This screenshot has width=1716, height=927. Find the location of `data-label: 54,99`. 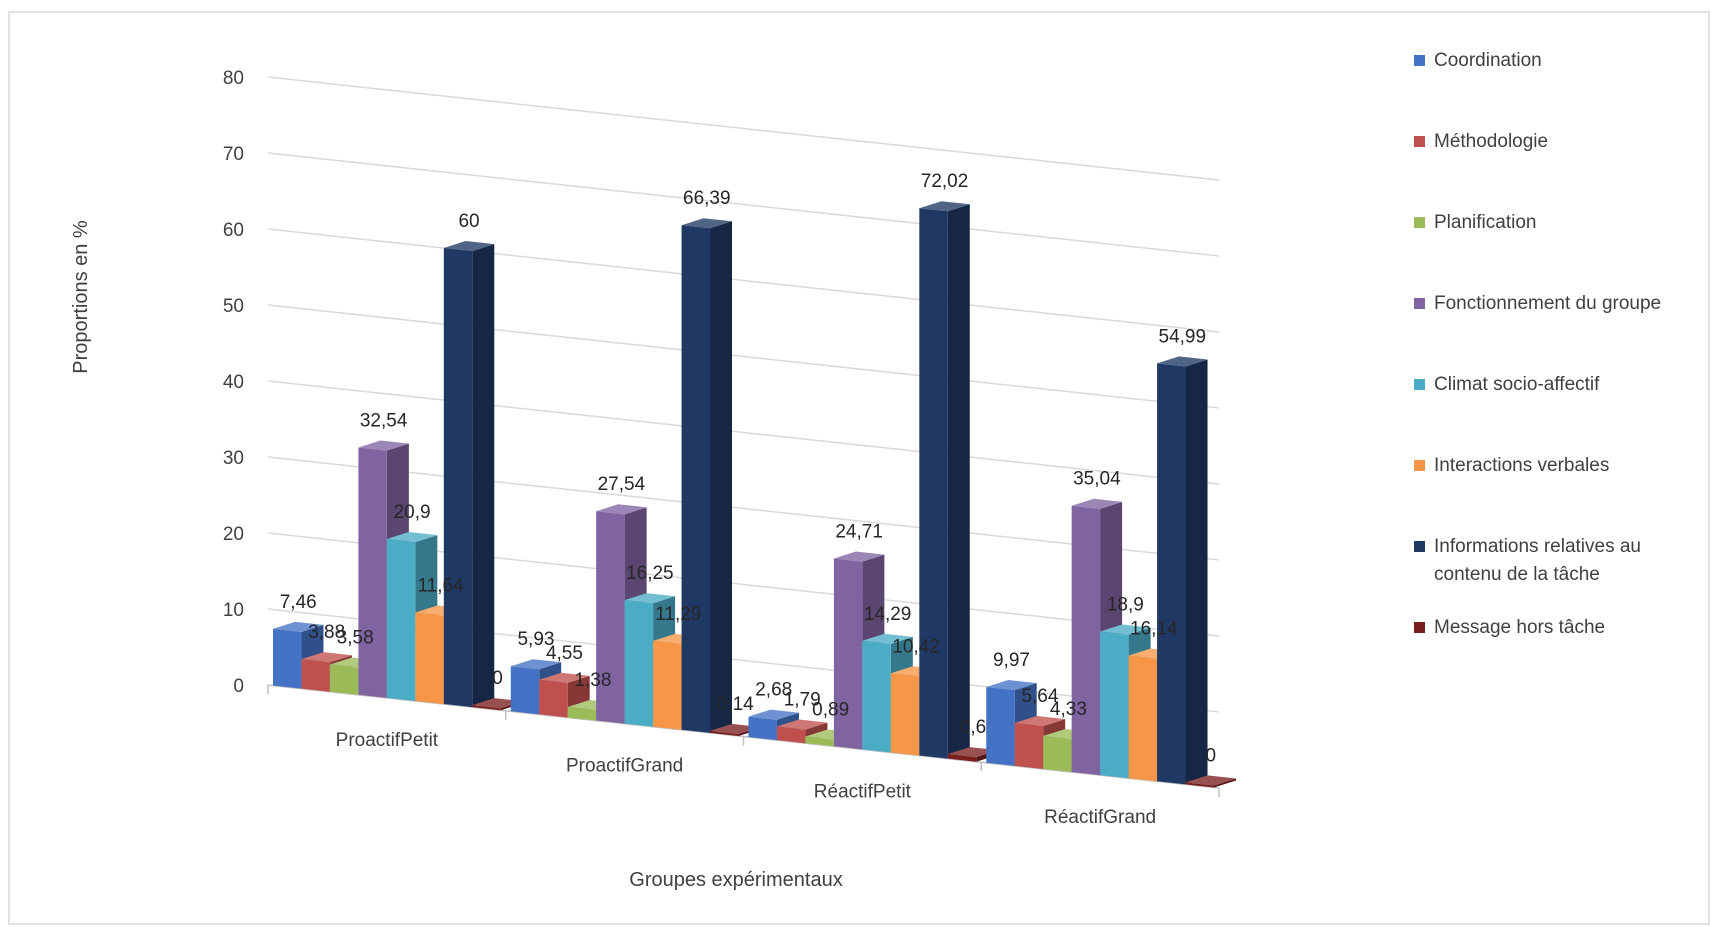

data-label: 54,99 is located at coordinates (1183, 336).